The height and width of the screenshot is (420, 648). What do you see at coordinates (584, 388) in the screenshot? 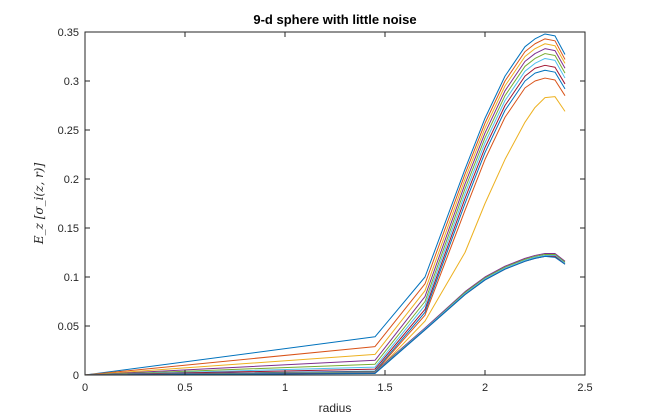
I see `x-tick-label: 2.5` at bounding box center [584, 388].